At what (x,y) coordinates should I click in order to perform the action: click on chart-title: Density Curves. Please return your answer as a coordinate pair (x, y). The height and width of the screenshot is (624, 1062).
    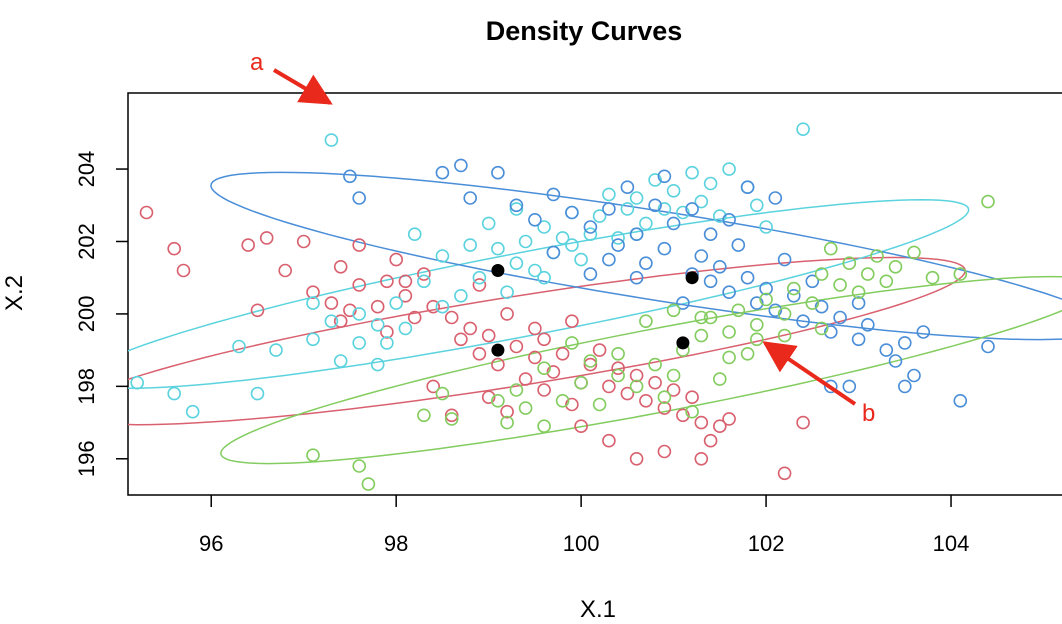
    Looking at the image, I should click on (584, 31).